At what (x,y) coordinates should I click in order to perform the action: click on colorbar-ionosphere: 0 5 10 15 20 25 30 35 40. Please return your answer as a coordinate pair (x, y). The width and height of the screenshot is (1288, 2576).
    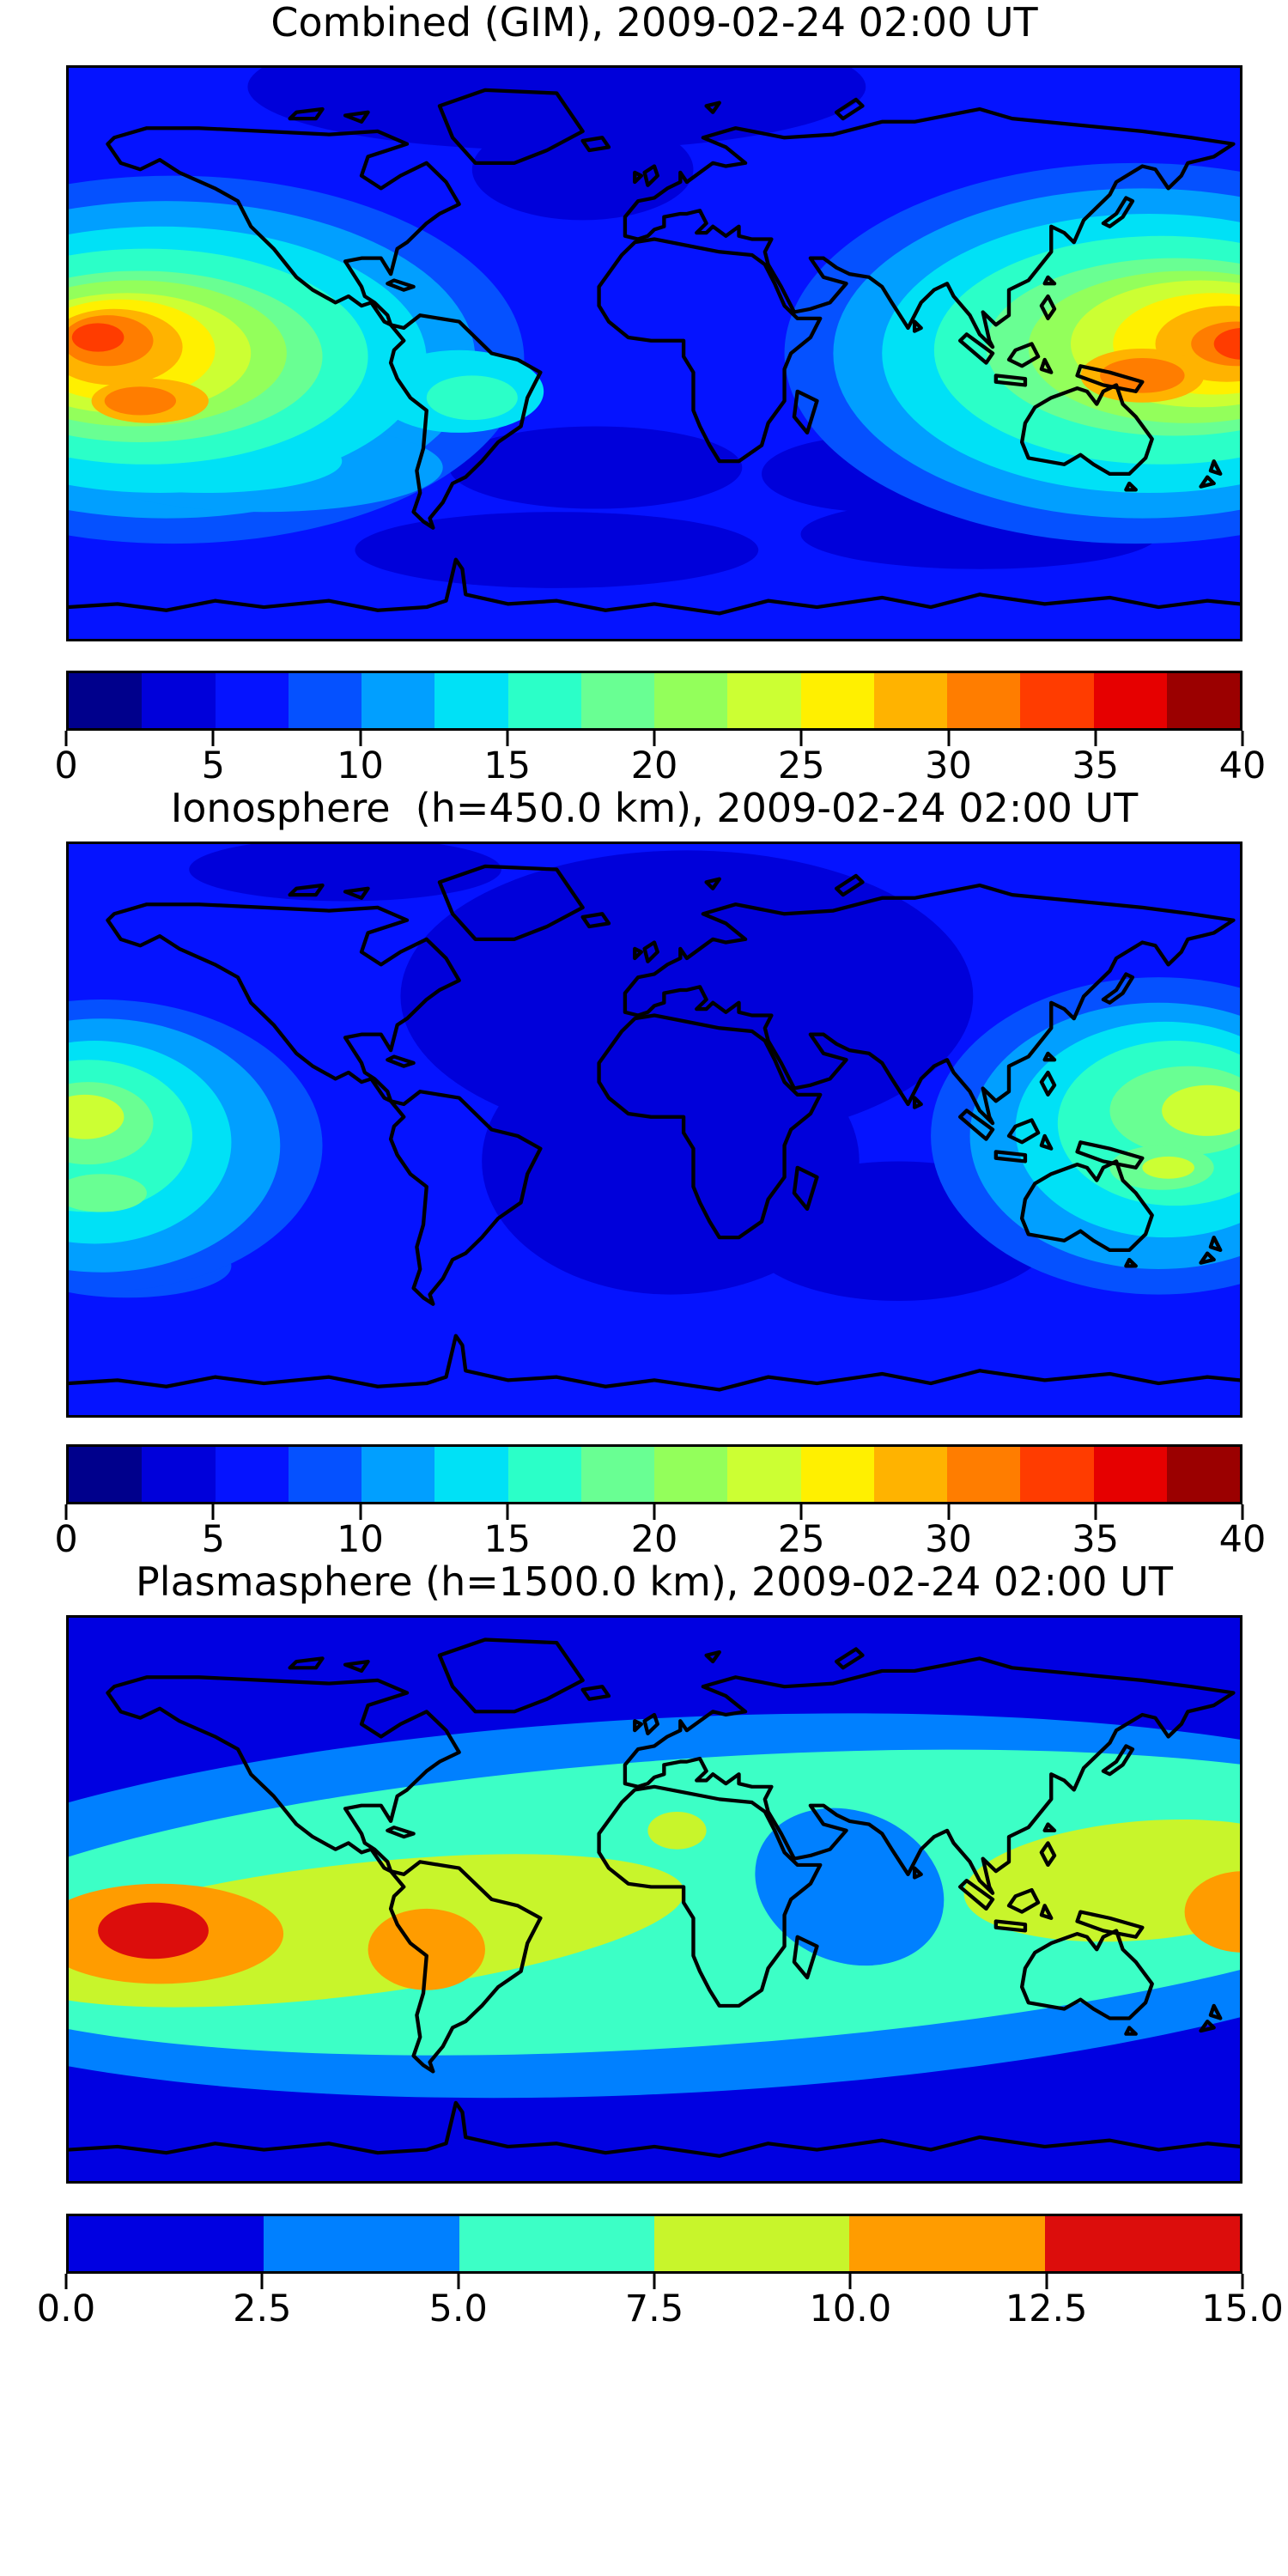
    Looking at the image, I should click on (660, 1502).